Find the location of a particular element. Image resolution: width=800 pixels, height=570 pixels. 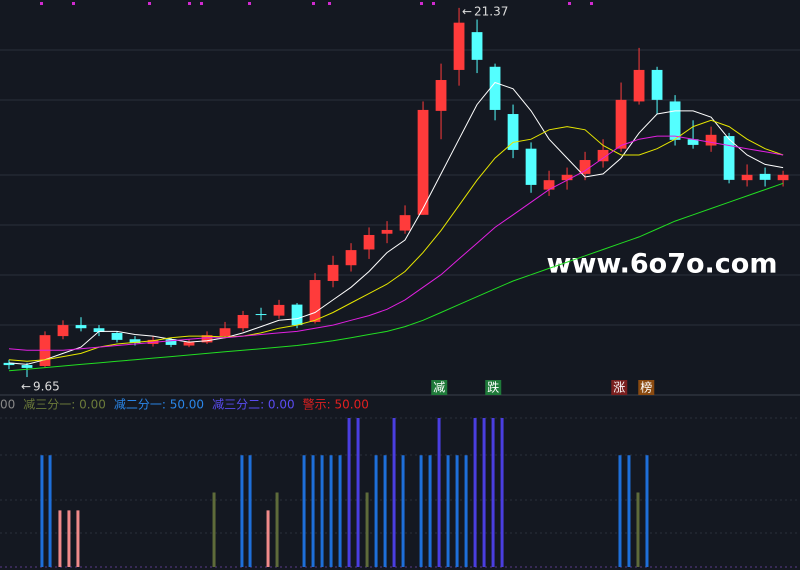

legend-entry: 00 is located at coordinates (7, 405).